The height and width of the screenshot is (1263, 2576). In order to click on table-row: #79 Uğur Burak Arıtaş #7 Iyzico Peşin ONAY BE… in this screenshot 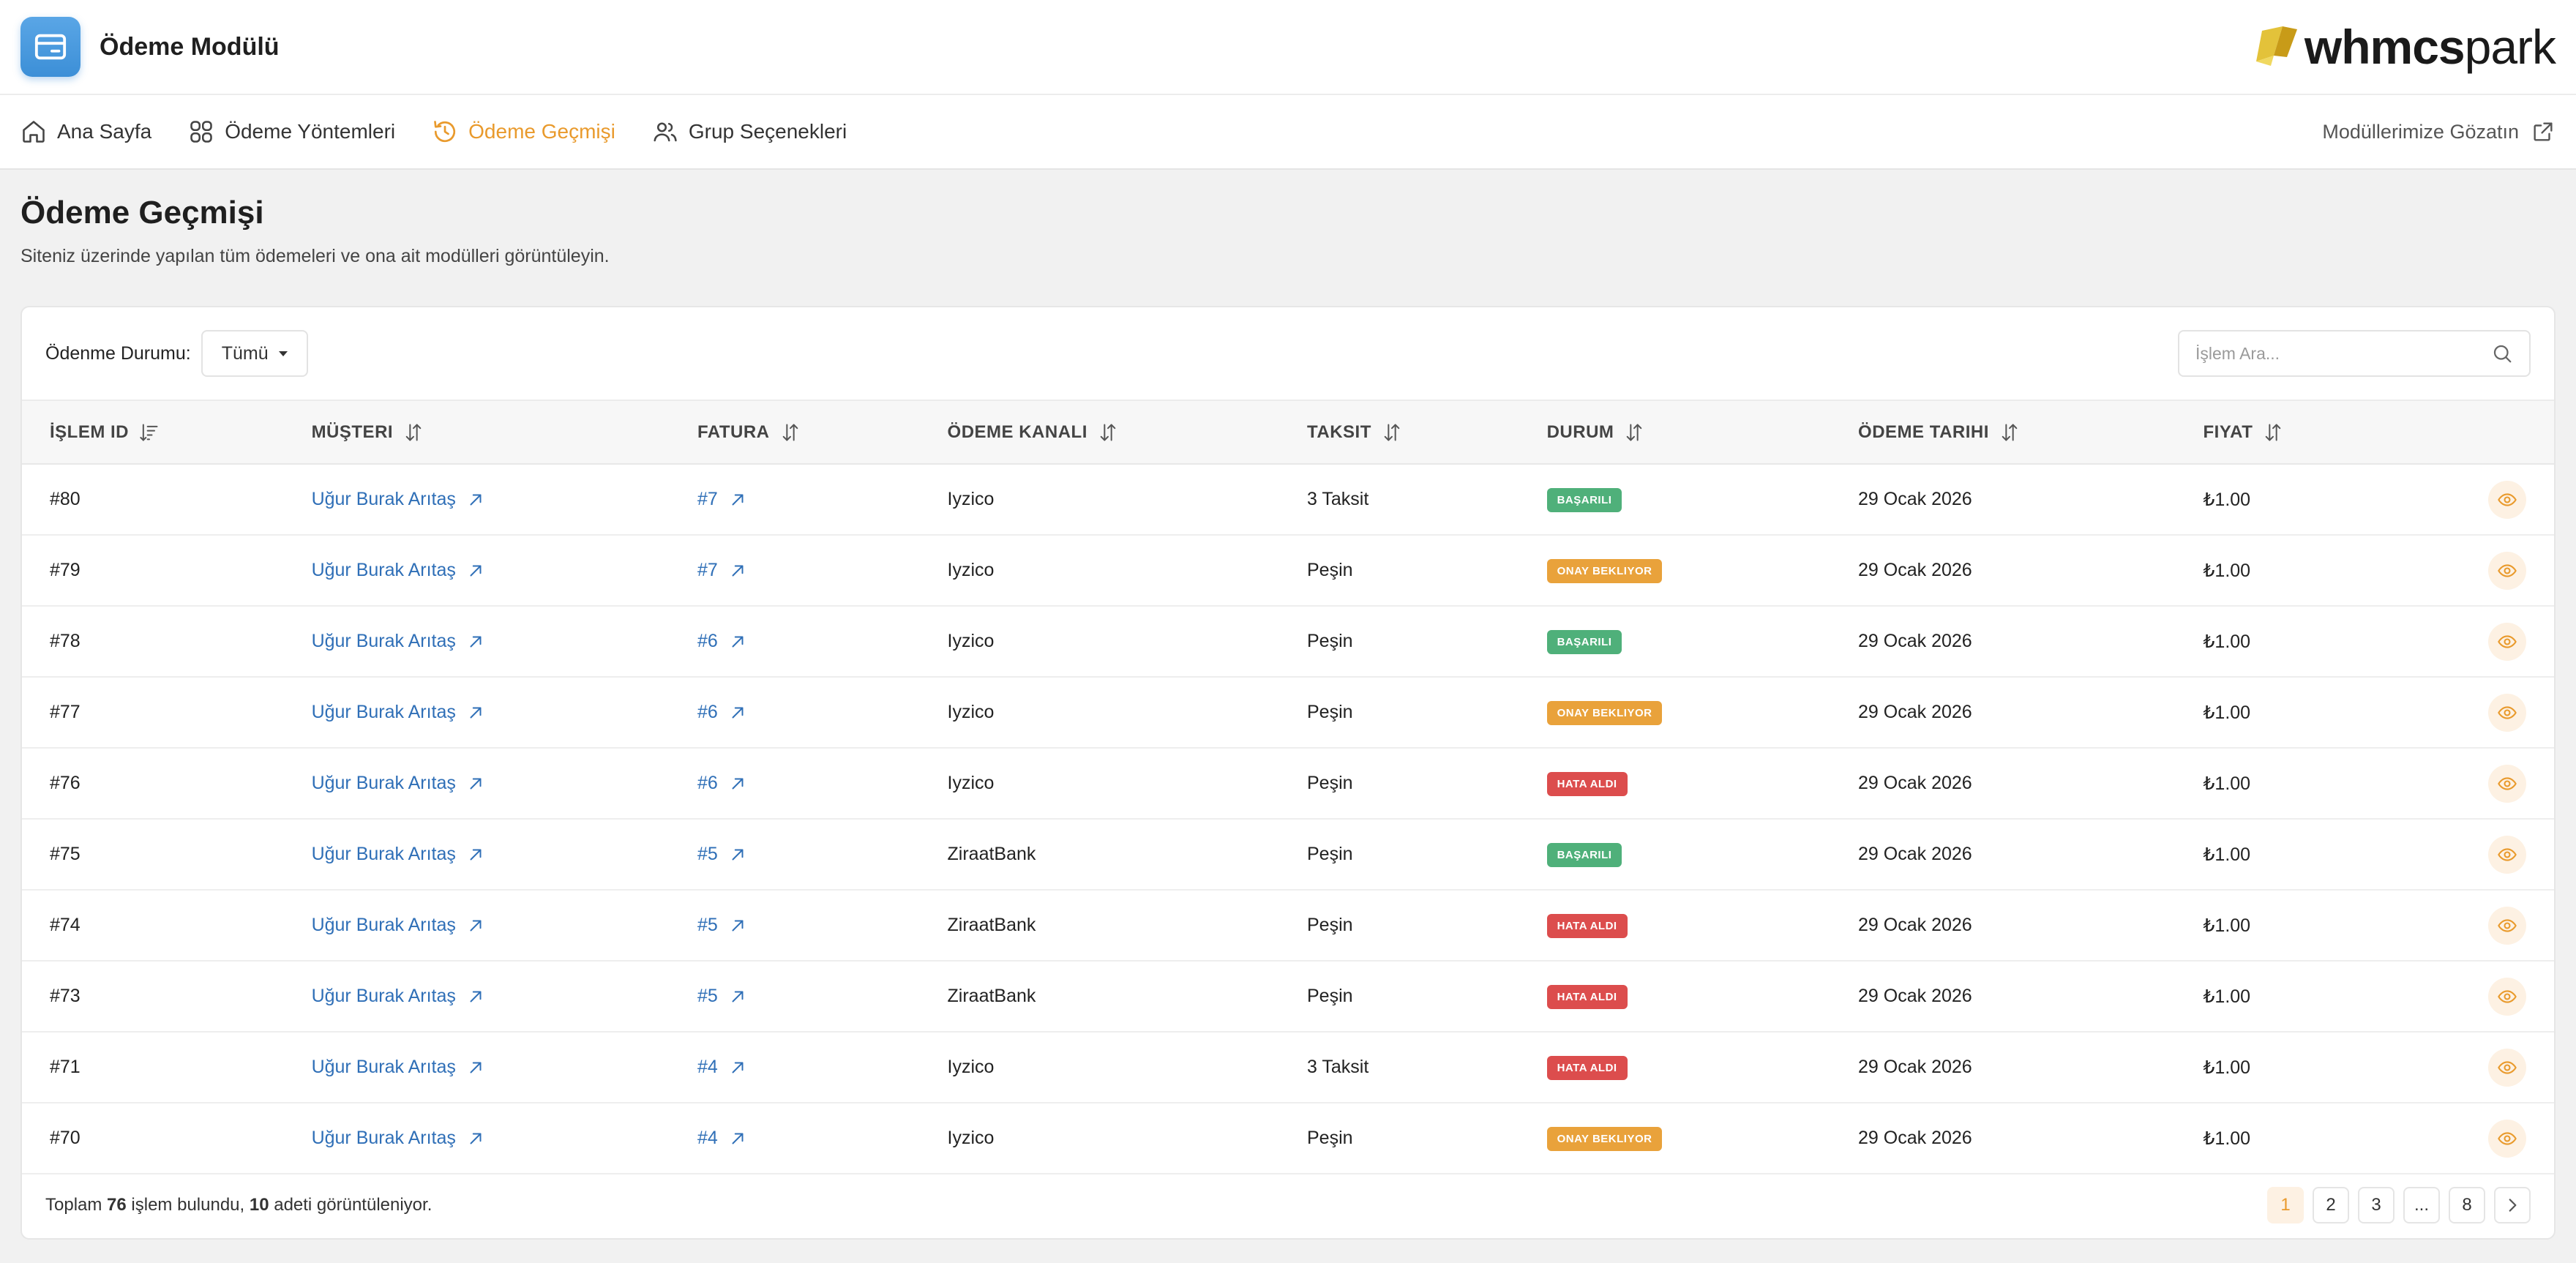, I will do `click(1288, 570)`.